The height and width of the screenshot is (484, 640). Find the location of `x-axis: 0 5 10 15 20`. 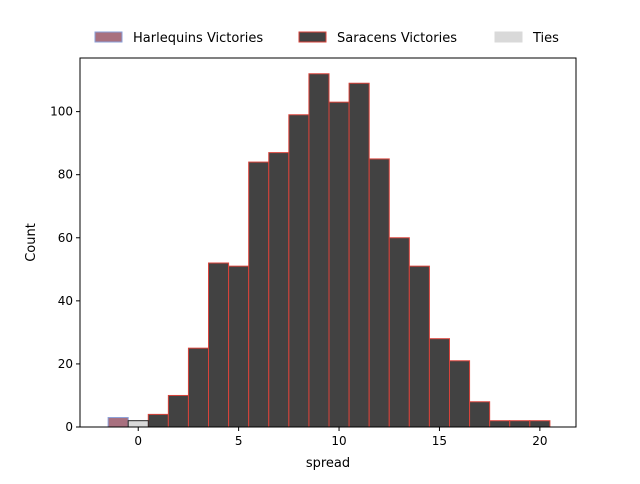

x-axis: 0 5 10 15 20 is located at coordinates (340, 437).